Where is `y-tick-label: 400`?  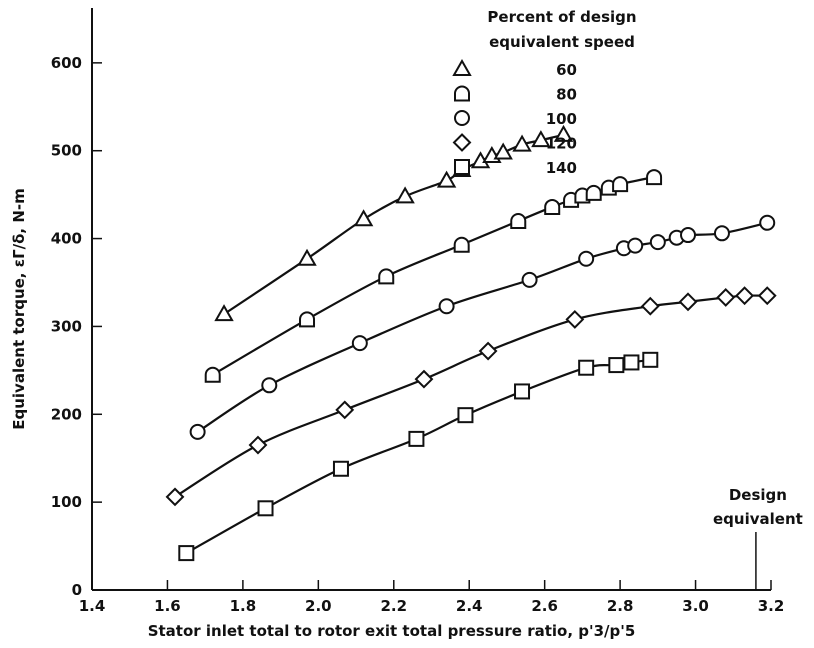 y-tick-label: 400 is located at coordinates (66, 239).